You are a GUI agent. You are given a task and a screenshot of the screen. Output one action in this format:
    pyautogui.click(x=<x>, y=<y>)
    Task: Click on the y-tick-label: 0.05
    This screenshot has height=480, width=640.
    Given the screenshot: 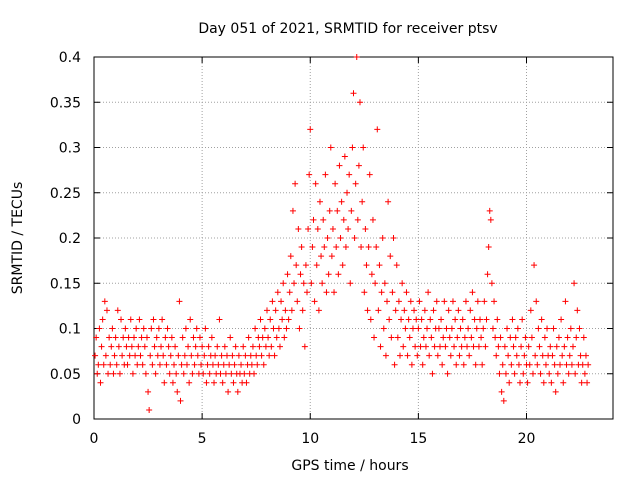 What is the action you would take?
    pyautogui.click(x=65, y=375)
    